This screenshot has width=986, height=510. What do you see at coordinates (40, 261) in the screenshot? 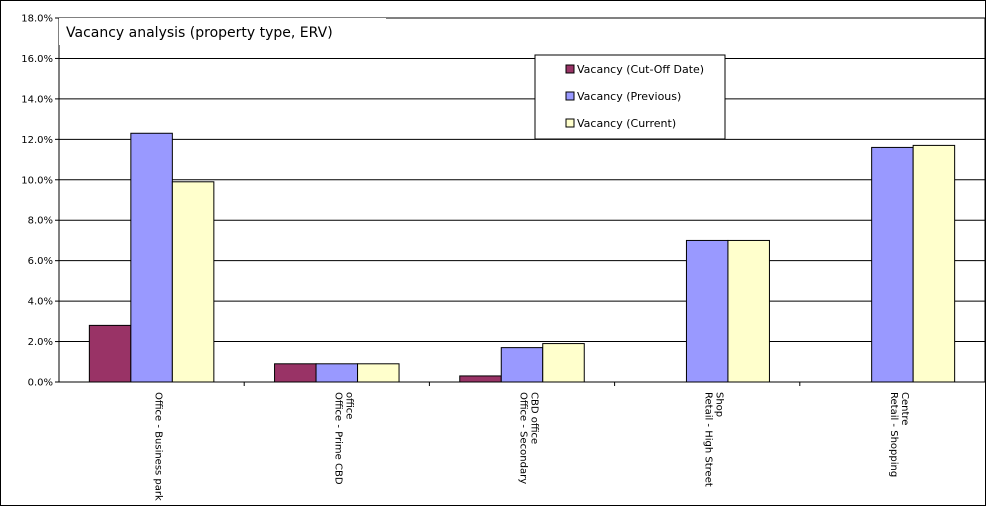
I see `y-tick-label: 6.0%` at bounding box center [40, 261].